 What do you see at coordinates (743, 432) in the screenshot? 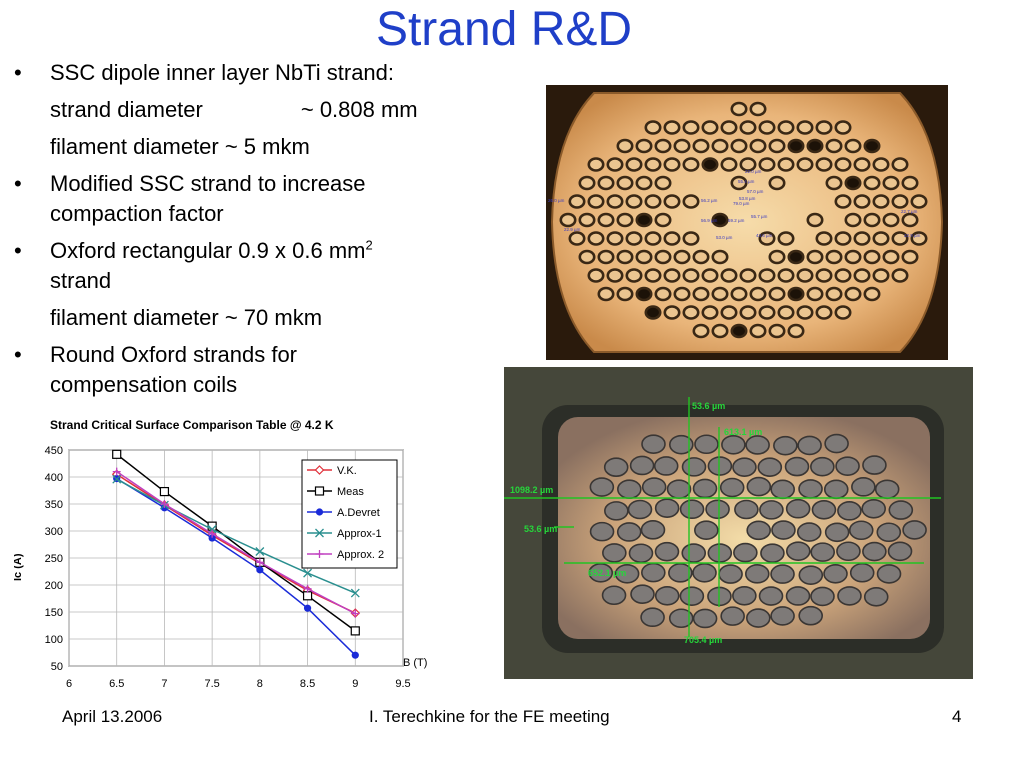
I see `label-top2: 613.1 µm` at bounding box center [743, 432].